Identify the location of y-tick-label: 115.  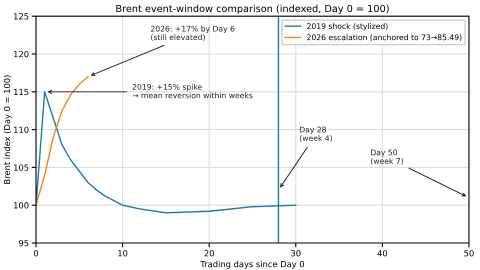
(21, 92).